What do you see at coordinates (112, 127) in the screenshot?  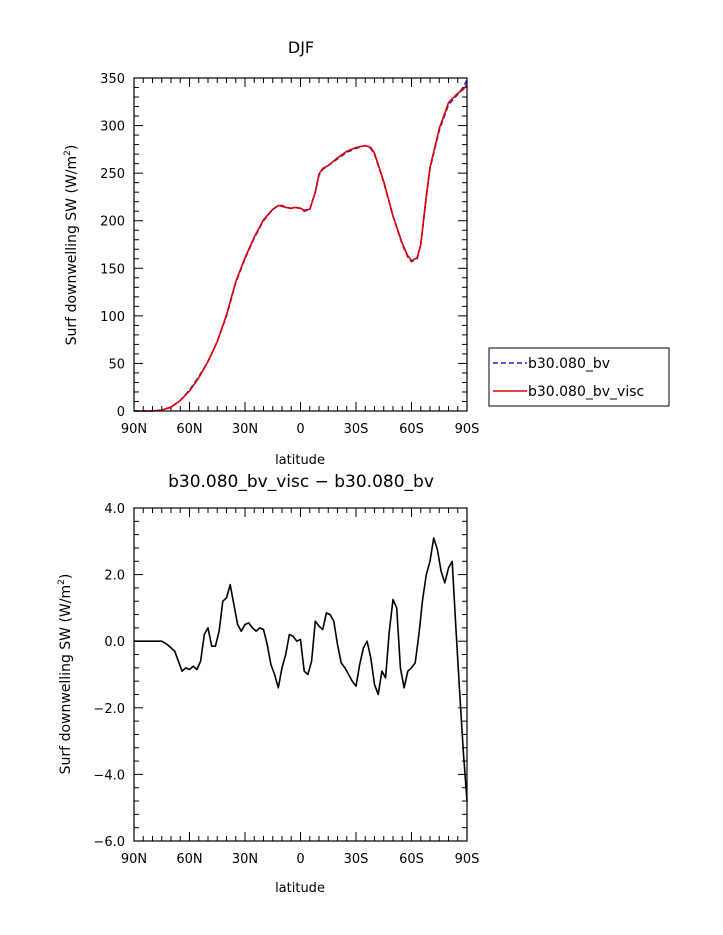 I see `top-y-tick-label: 300` at bounding box center [112, 127].